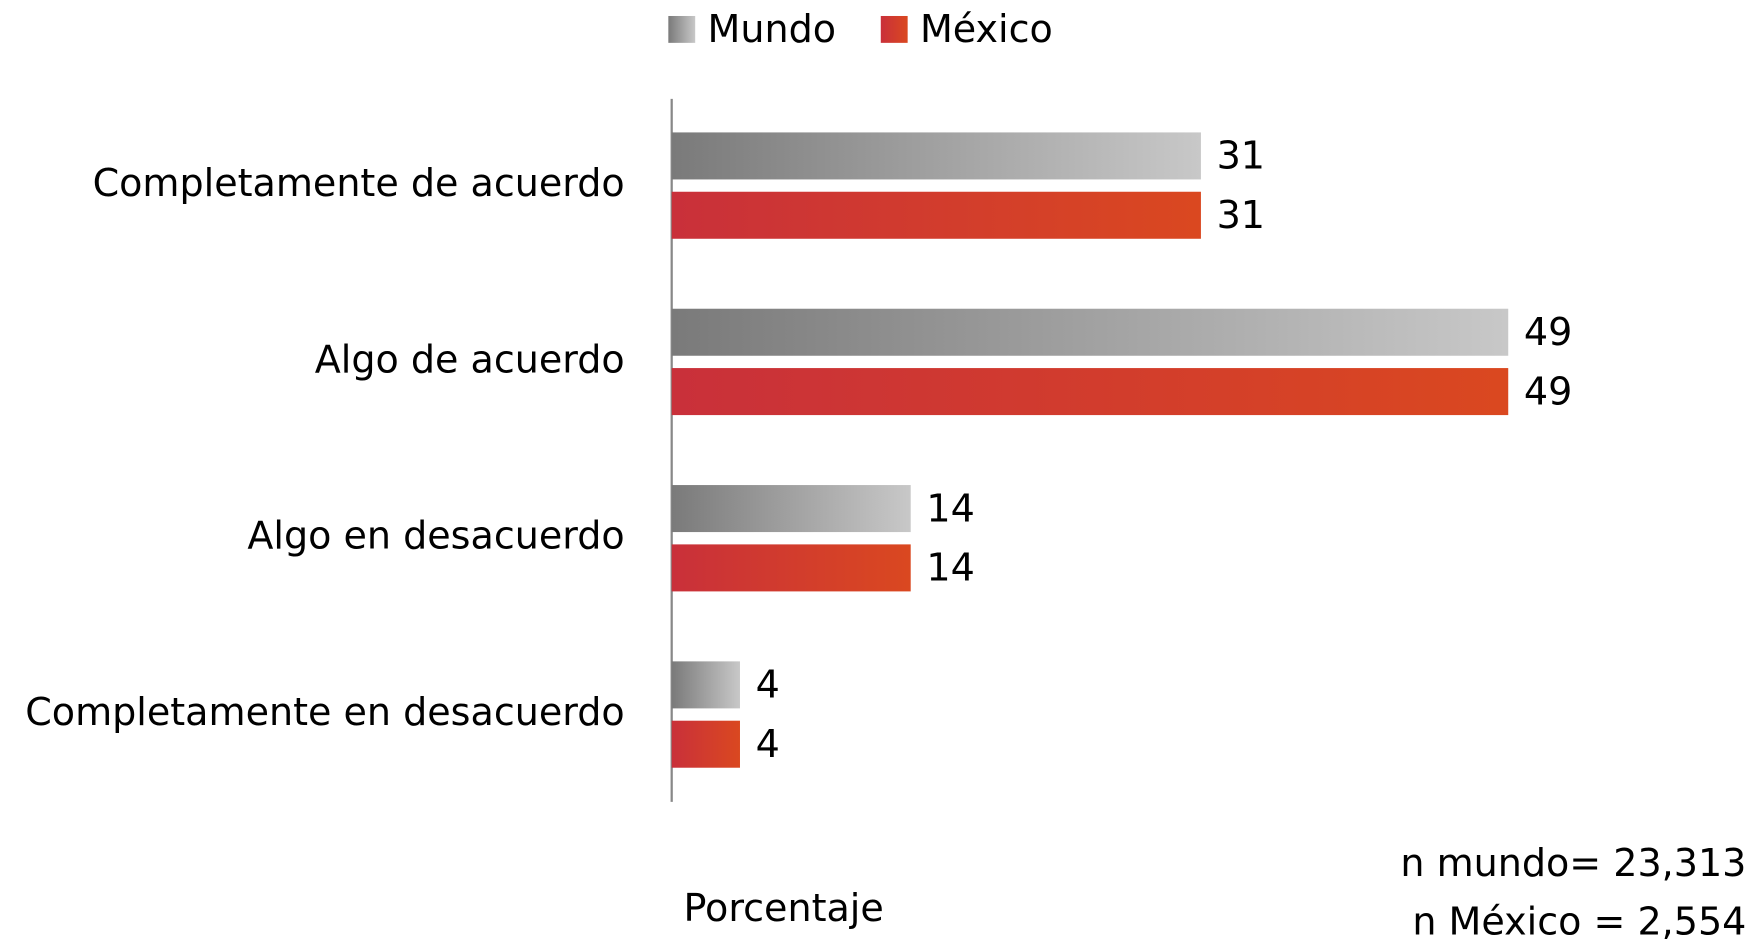  I want to click on note: n mundo= 23,313, so click(1573, 863).